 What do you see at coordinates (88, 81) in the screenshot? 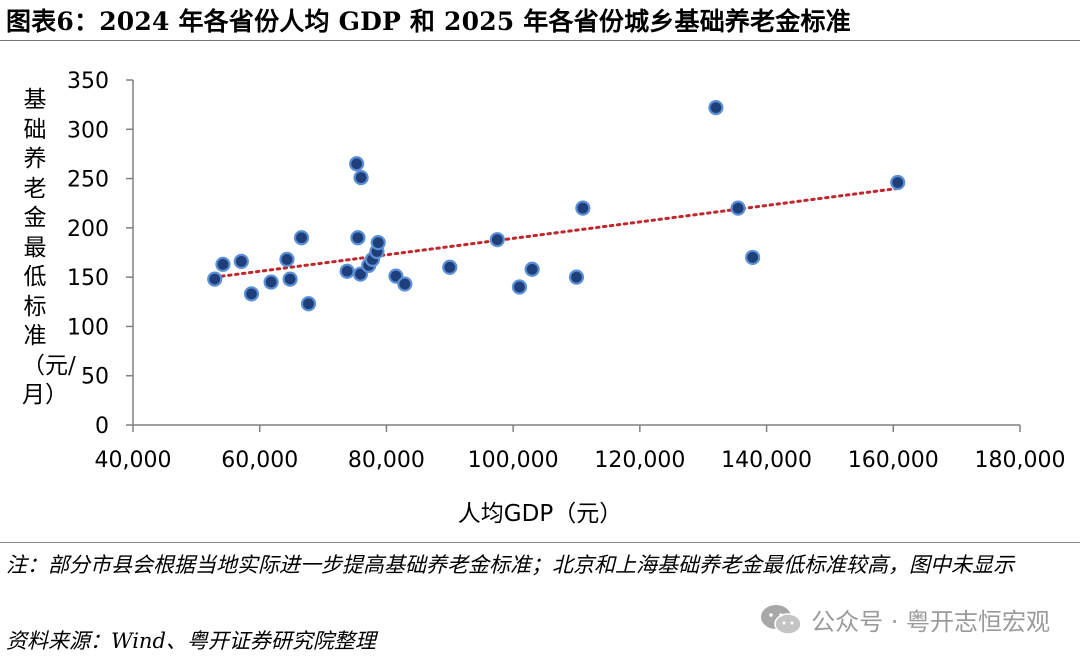
I see `y-tick-label: 350` at bounding box center [88, 81].